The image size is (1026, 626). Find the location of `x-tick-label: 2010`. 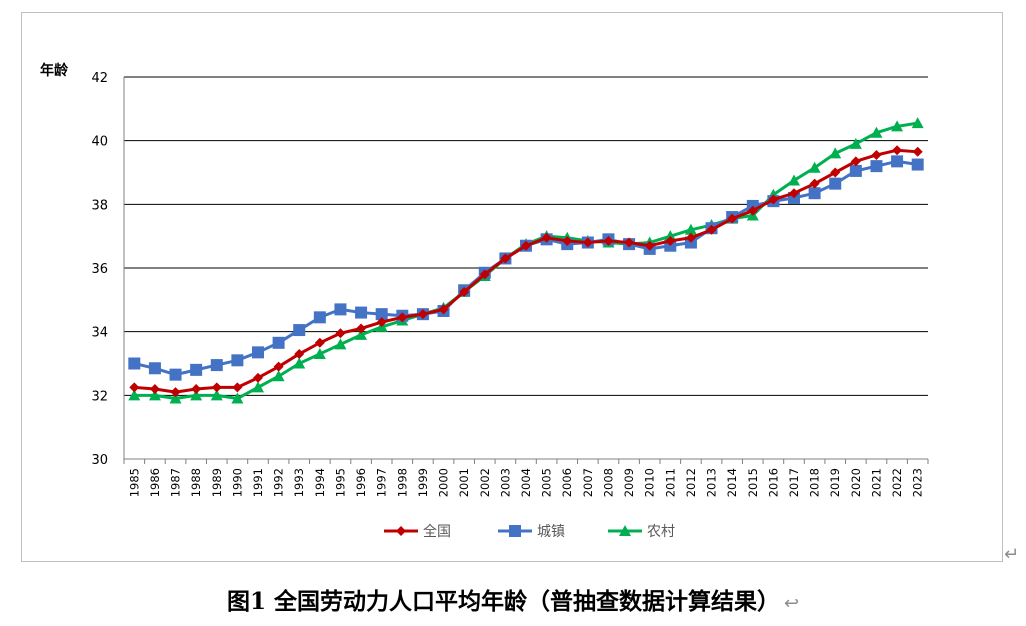

x-tick-label: 2010 is located at coordinates (650, 482).